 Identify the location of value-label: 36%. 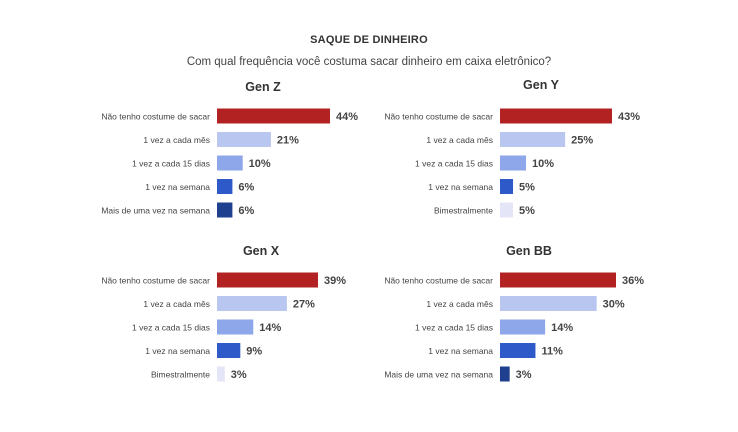
(633, 281).